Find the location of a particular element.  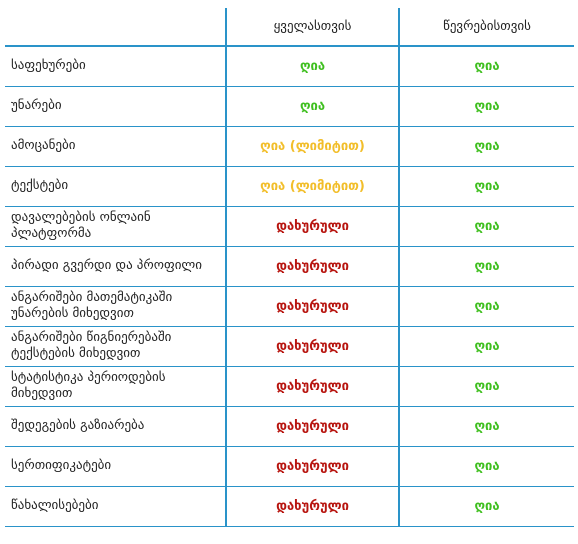

table-row: სერთიფიკატები დახურული ღია is located at coordinates (289, 466).